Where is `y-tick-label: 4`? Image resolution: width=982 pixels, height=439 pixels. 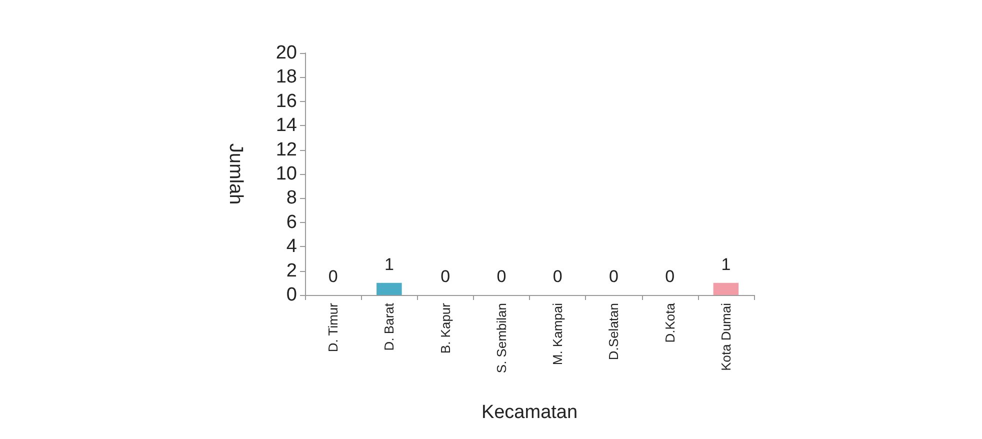 y-tick-label: 4 is located at coordinates (292, 247).